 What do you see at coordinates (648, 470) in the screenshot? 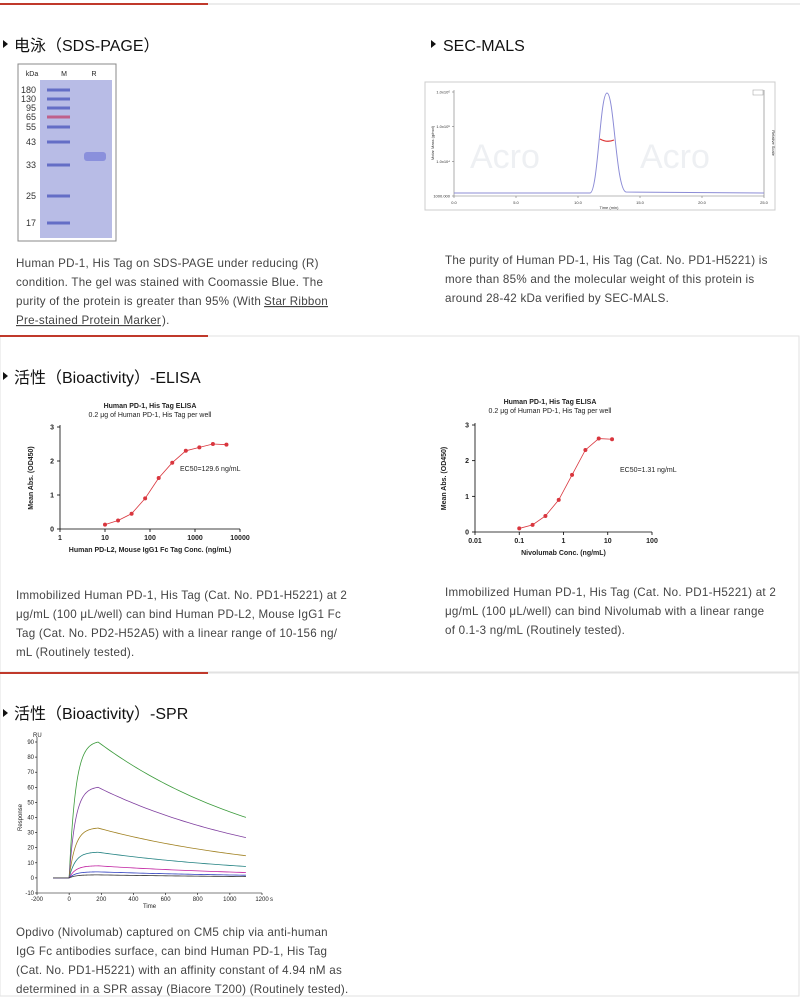
I see `annotation: EC50=1.31 ng/mL` at bounding box center [648, 470].